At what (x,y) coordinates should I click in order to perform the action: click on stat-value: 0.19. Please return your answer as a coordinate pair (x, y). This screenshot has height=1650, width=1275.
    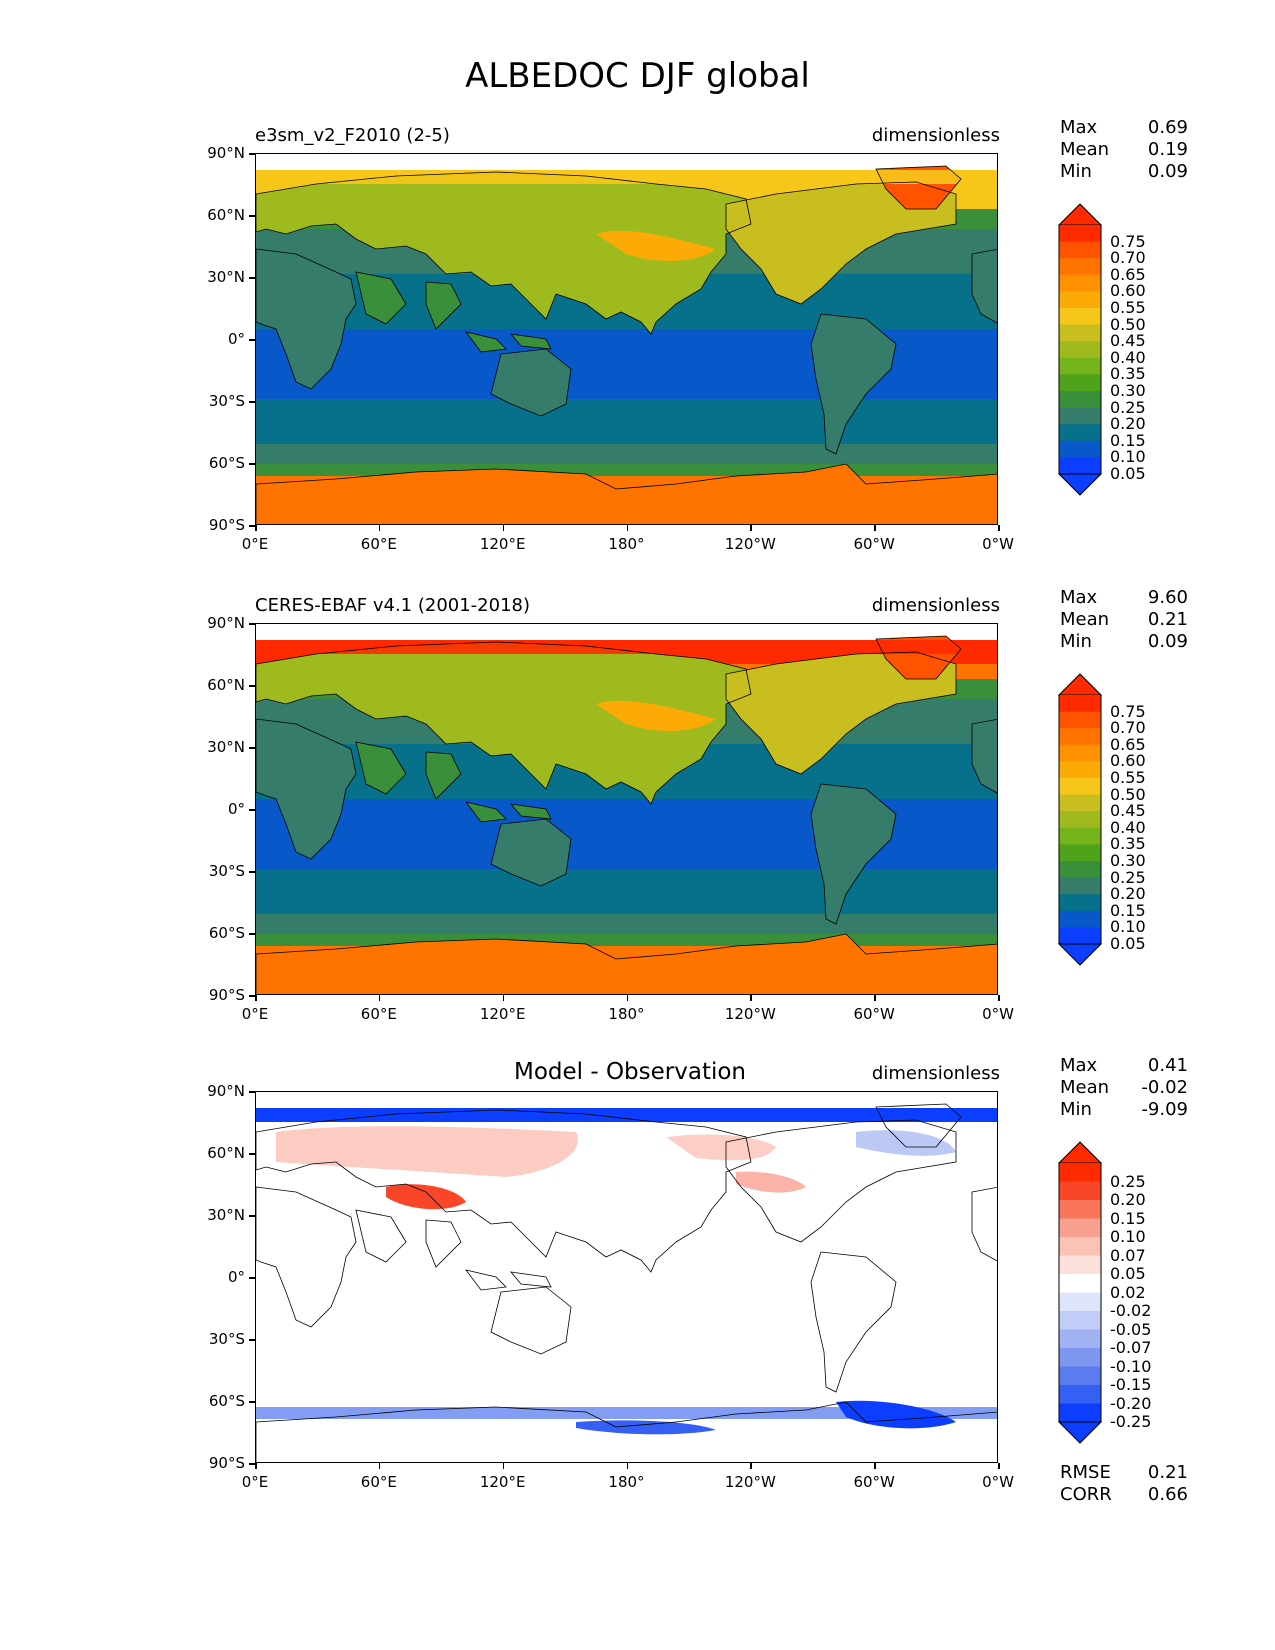
    Looking at the image, I should click on (1167, 149).